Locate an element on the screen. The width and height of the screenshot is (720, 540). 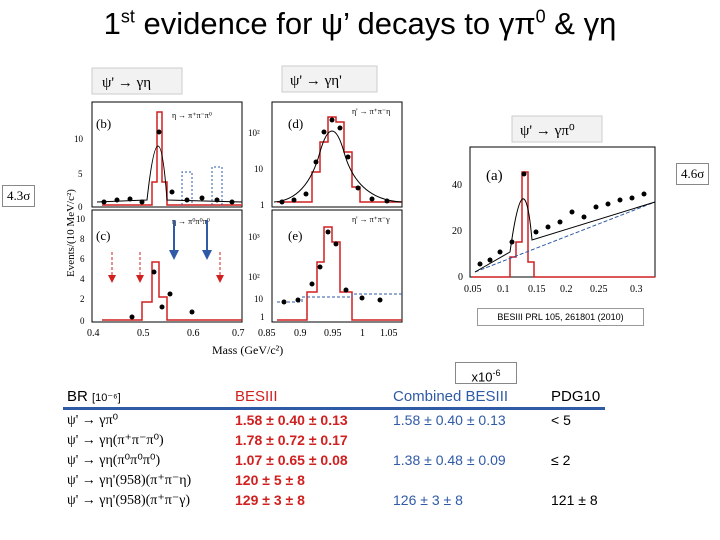
row-decay: ψ' → γη(π⁰π⁰π⁰) is located at coordinates (114, 460).